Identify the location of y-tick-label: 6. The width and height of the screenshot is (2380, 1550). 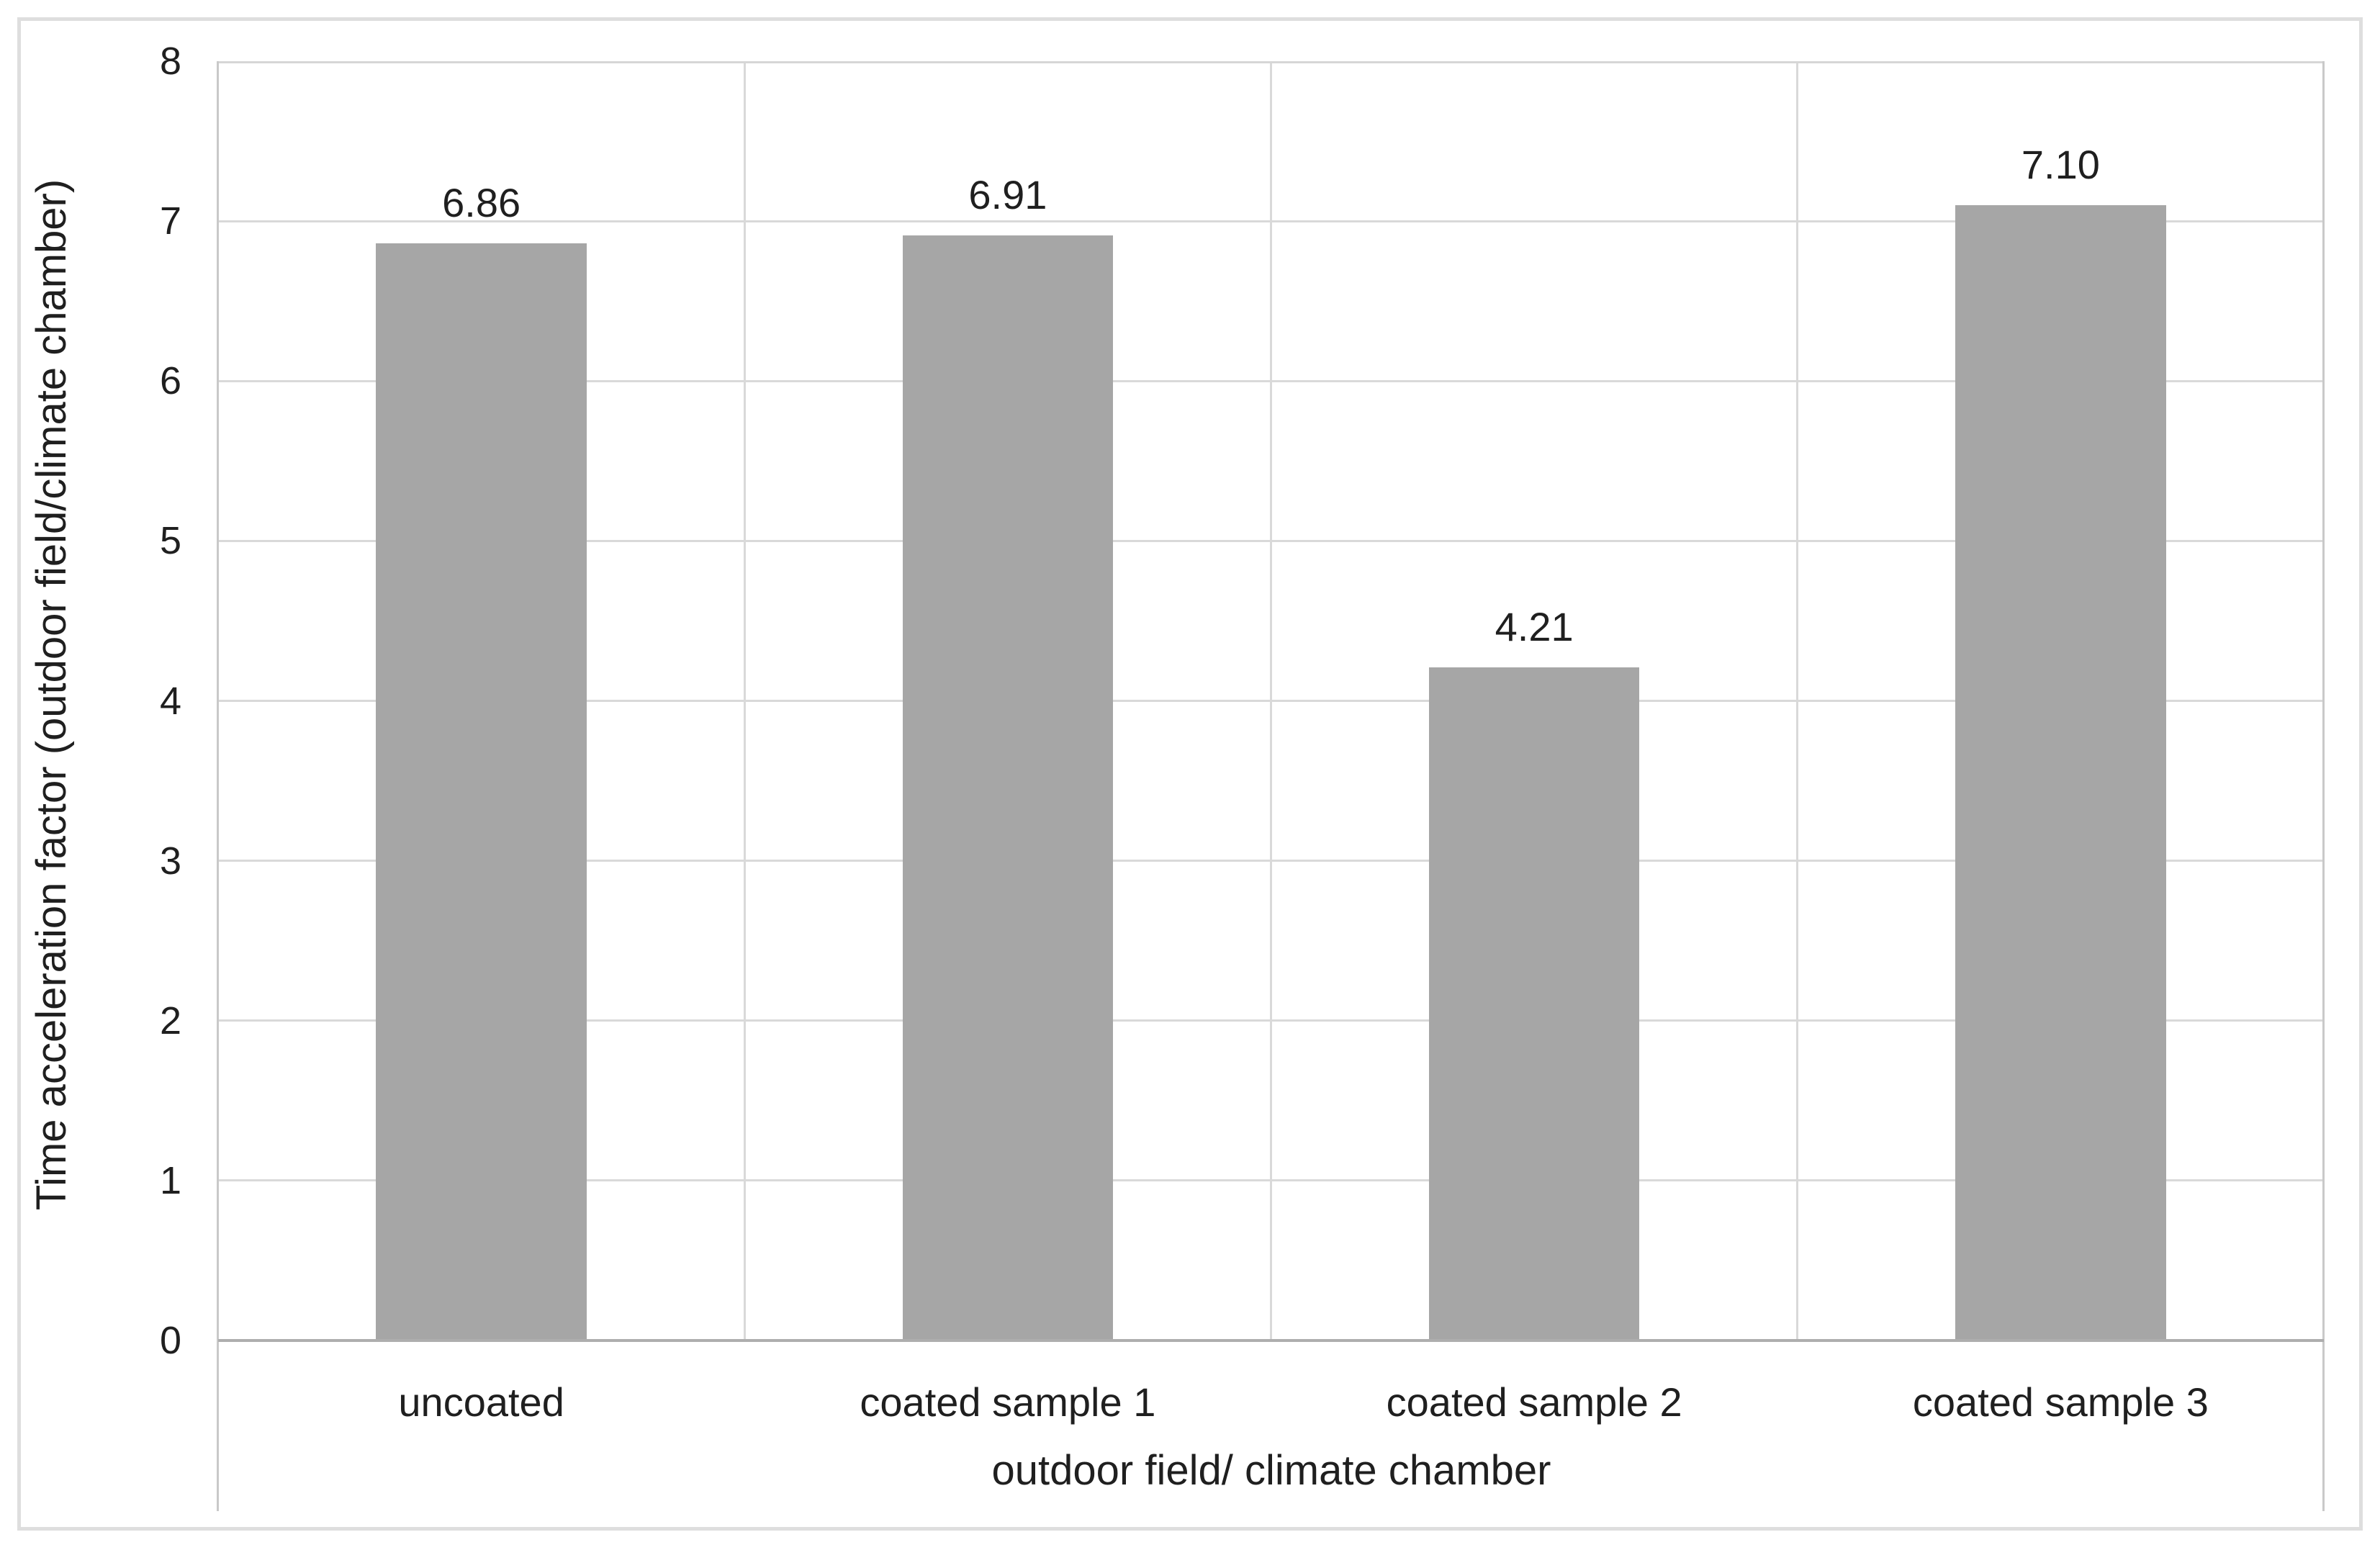
(170, 381).